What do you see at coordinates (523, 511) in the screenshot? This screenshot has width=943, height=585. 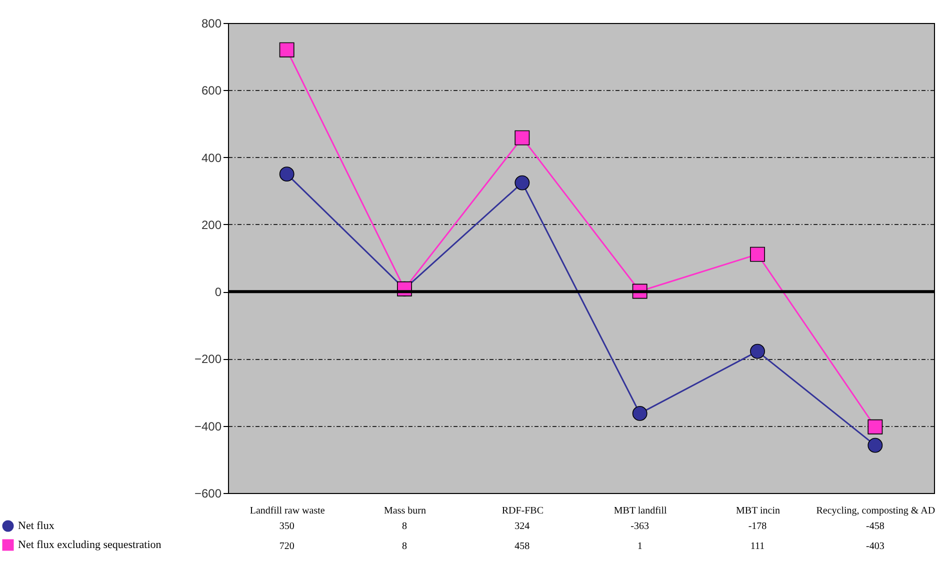 I see `x-tick-label: RDF-FBC` at bounding box center [523, 511].